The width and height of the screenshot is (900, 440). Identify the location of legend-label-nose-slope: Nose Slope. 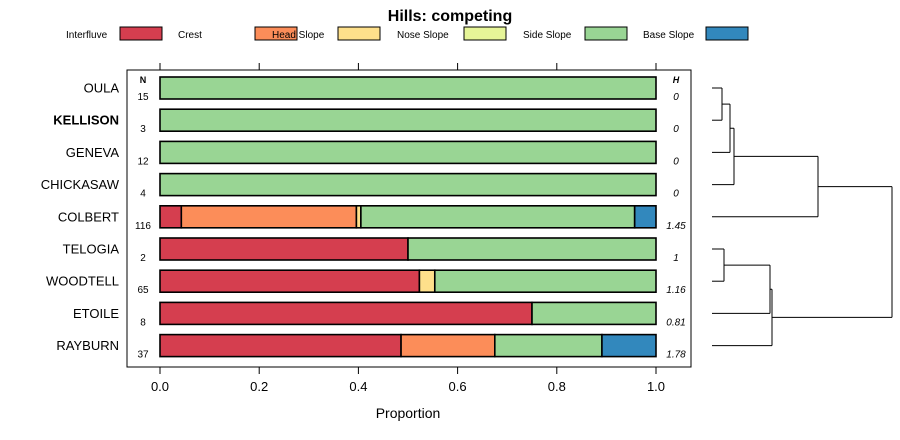
(423, 35).